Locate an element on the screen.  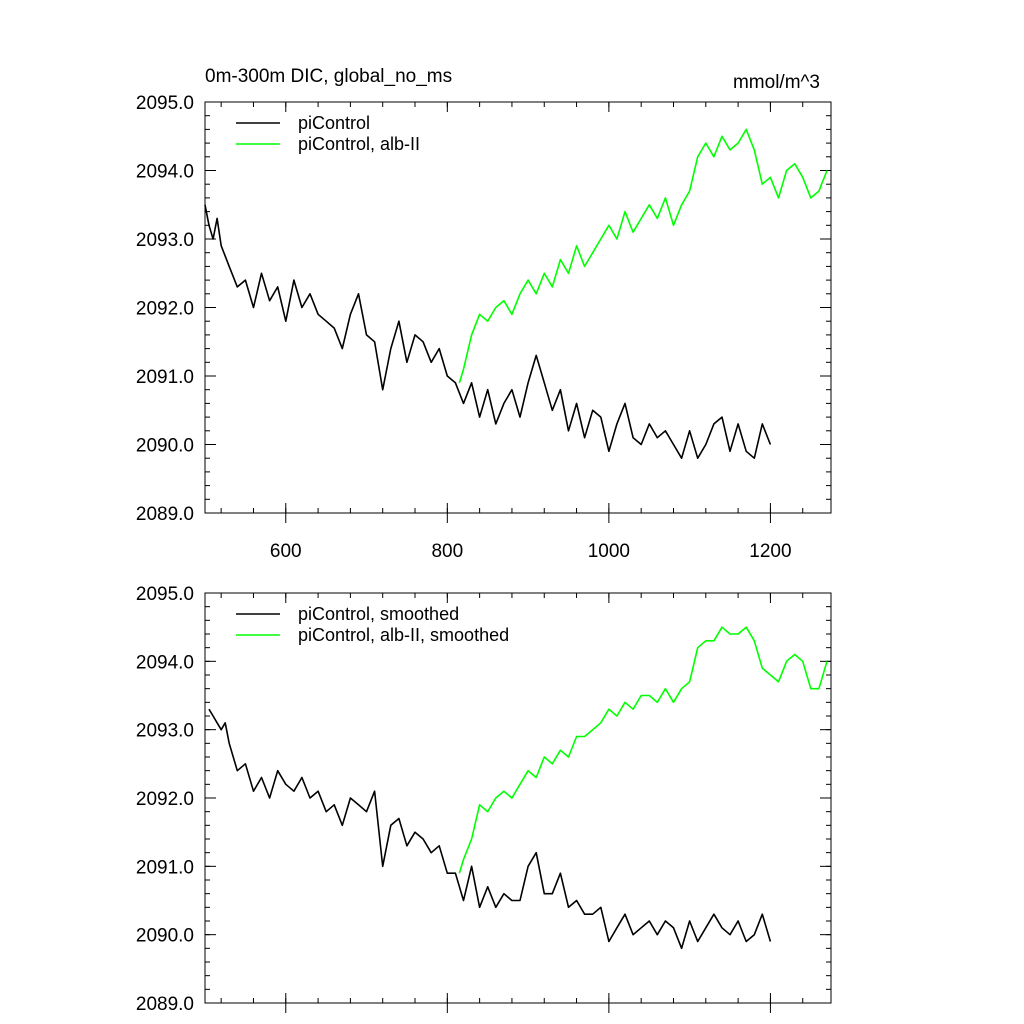
legend-label: piControl, smoothed is located at coordinates (378, 614).